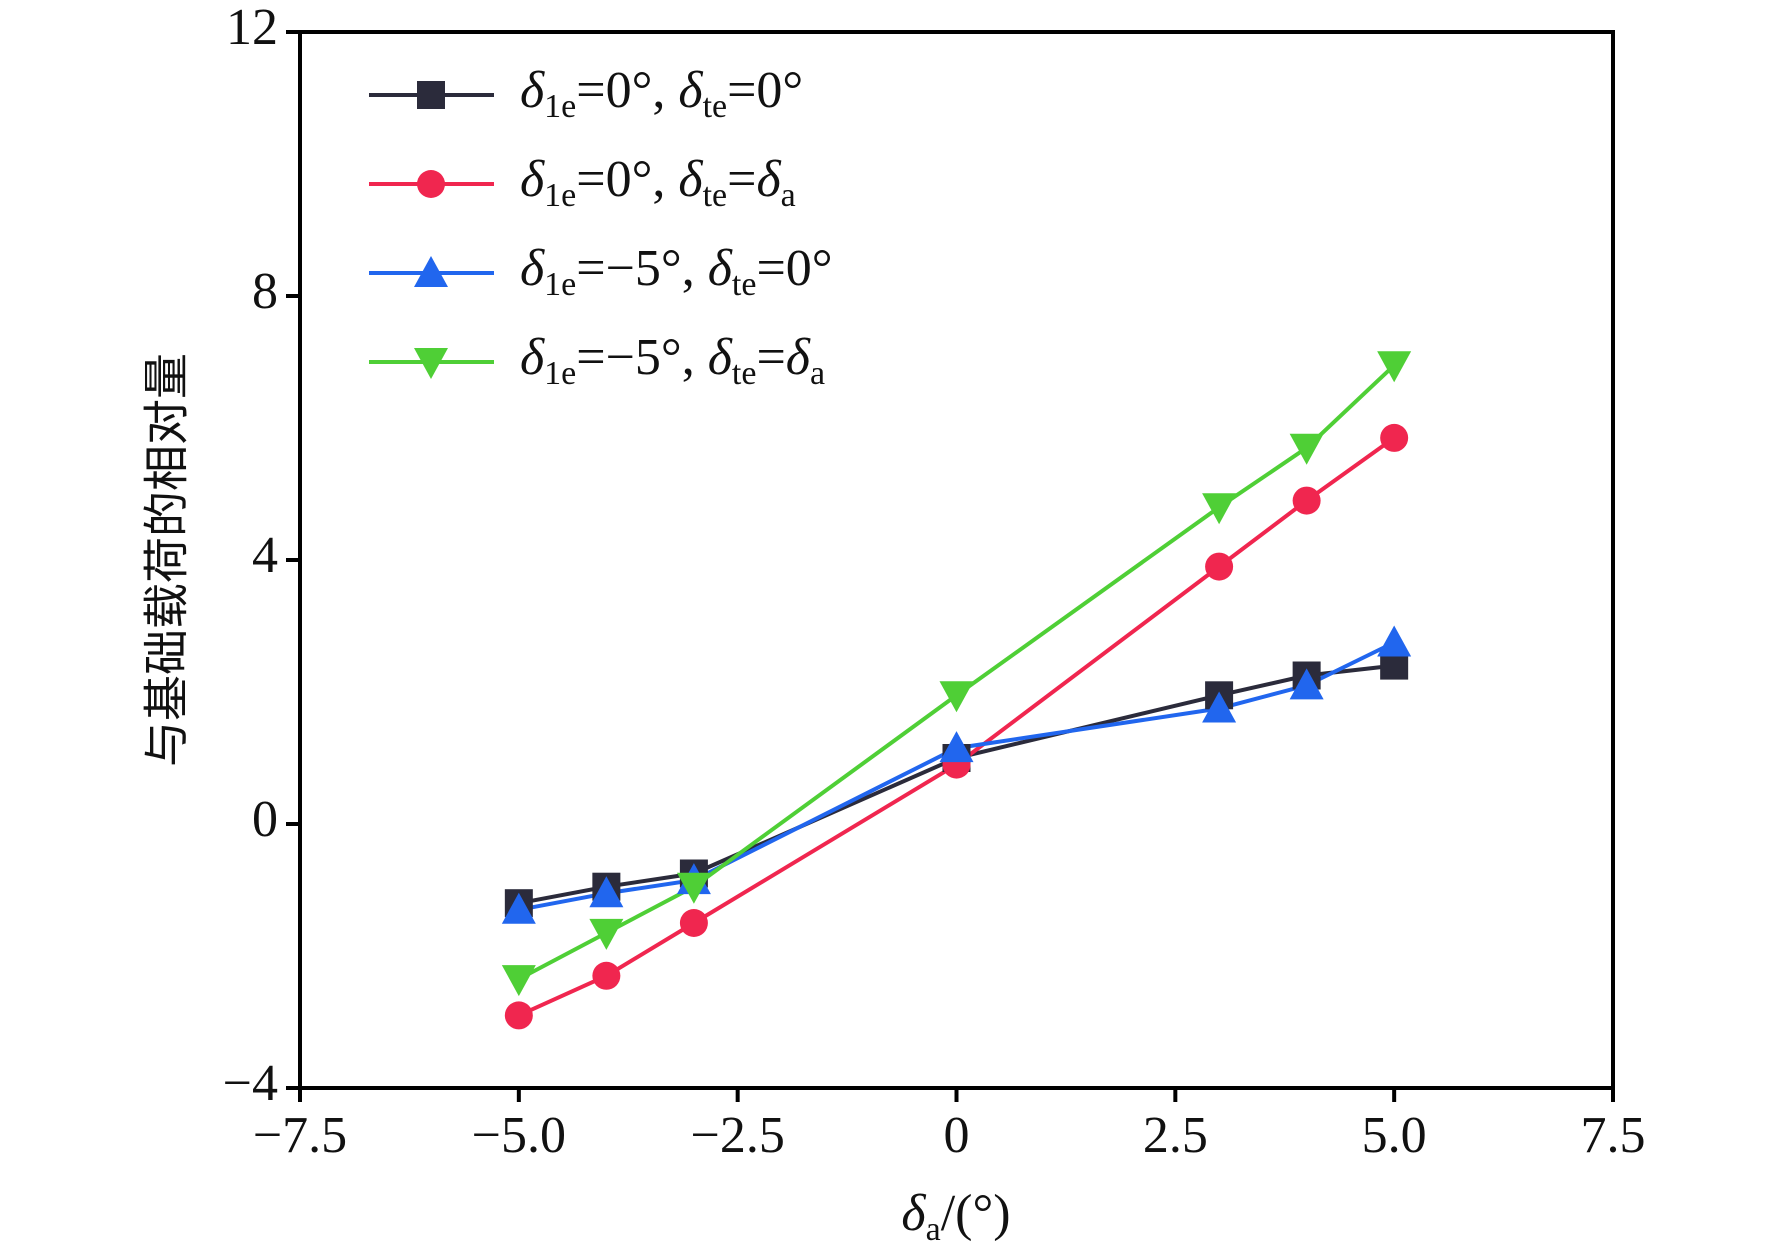 The image size is (1772, 1256). What do you see at coordinates (519, 1135) in the screenshot?
I see `x-tick-label: −5.0` at bounding box center [519, 1135].